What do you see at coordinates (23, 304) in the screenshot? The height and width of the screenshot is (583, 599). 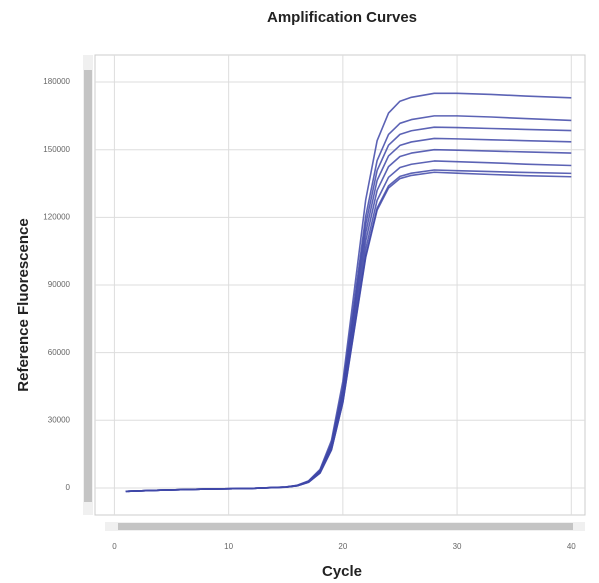 I see `y-axis-title: Reference Fluorescence` at bounding box center [23, 304].